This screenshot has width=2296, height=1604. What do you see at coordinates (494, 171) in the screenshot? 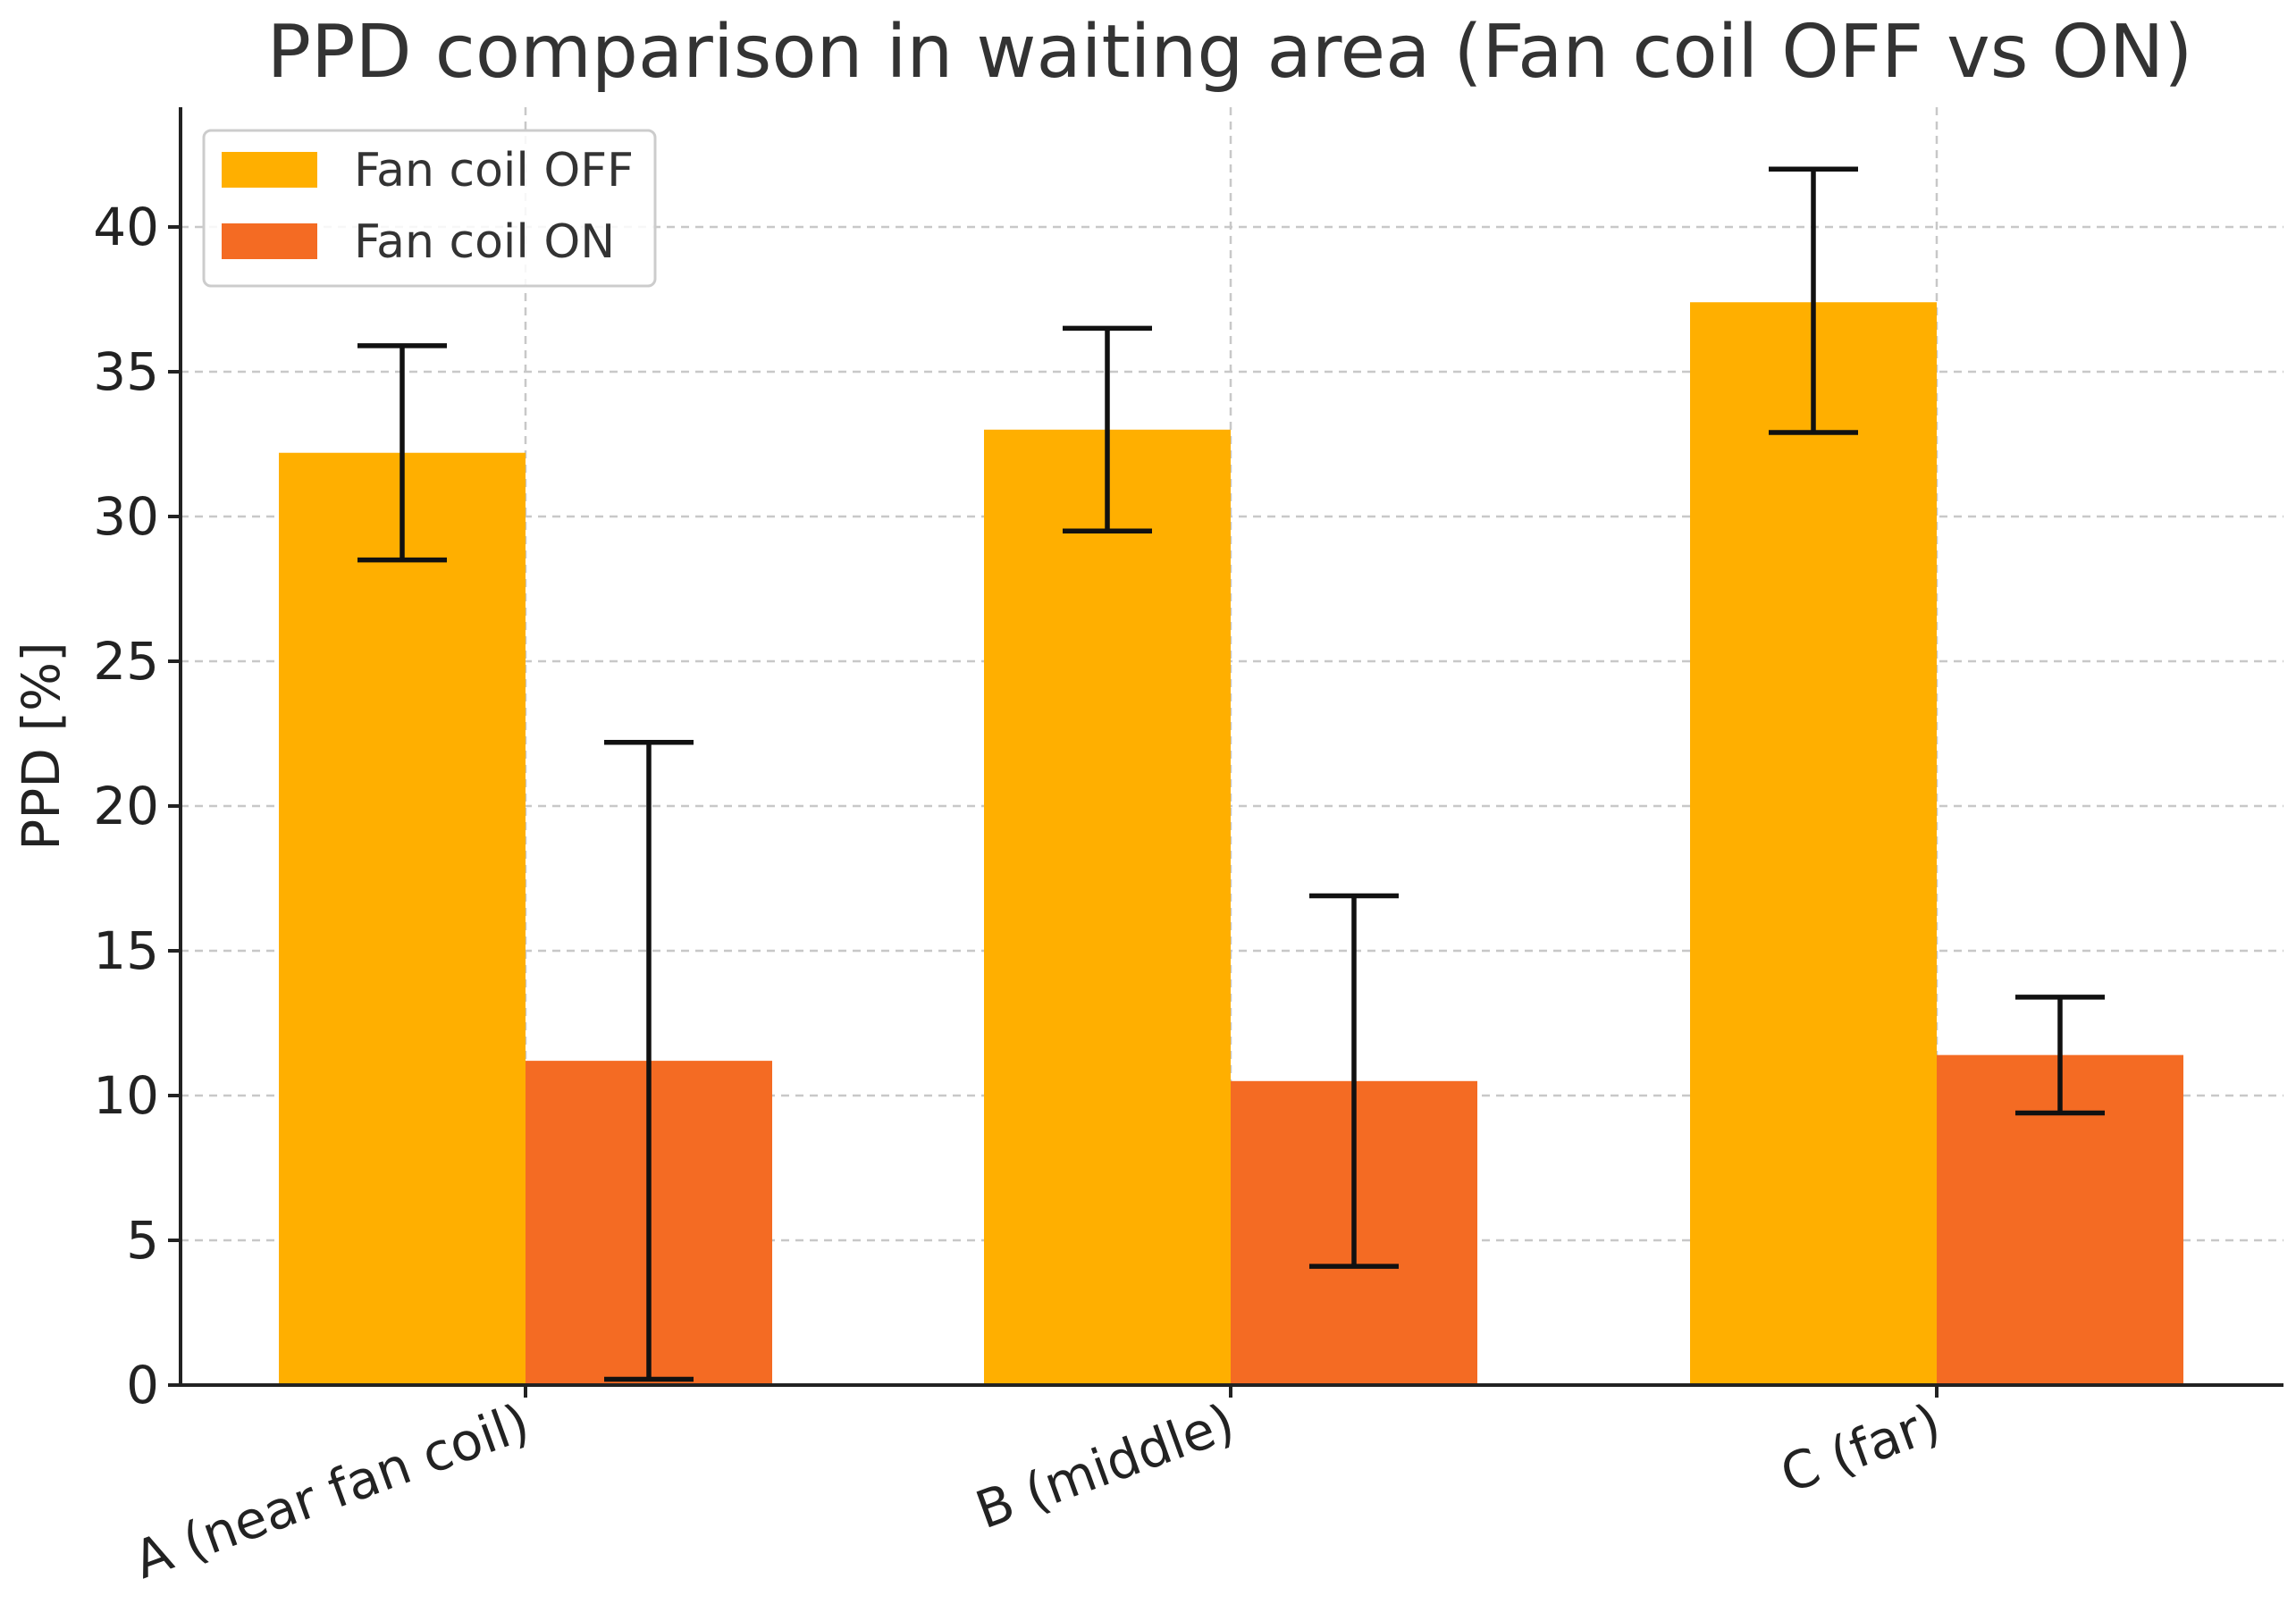
I see `legend-label: Fan coil OFF` at bounding box center [494, 171].